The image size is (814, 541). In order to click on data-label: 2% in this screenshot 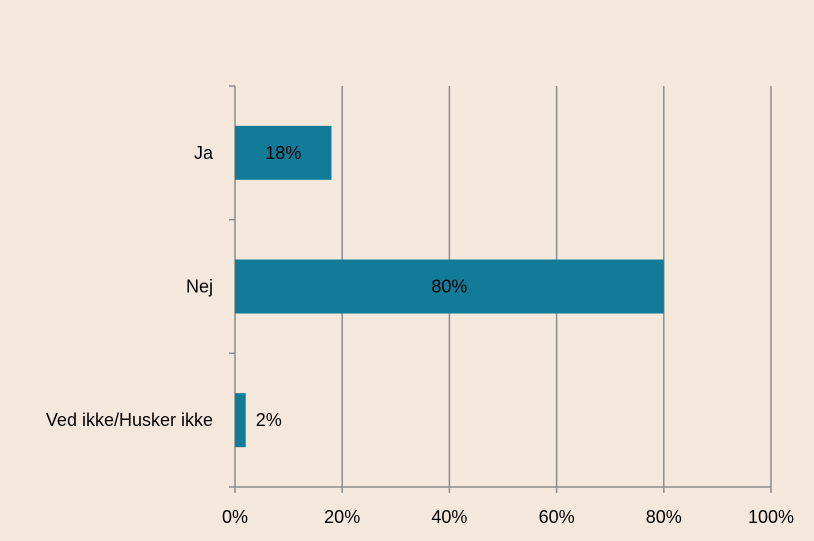, I will do `click(269, 420)`.